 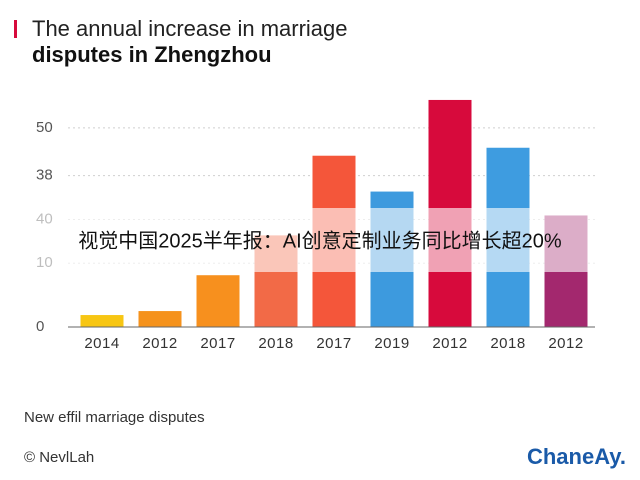 I want to click on y-tick-label: 0, so click(x=40, y=326).